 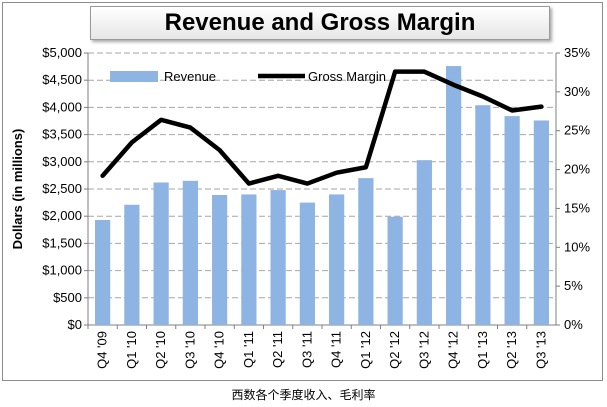 I want to click on x-tick-label: Q4 '09, so click(x=102, y=350).